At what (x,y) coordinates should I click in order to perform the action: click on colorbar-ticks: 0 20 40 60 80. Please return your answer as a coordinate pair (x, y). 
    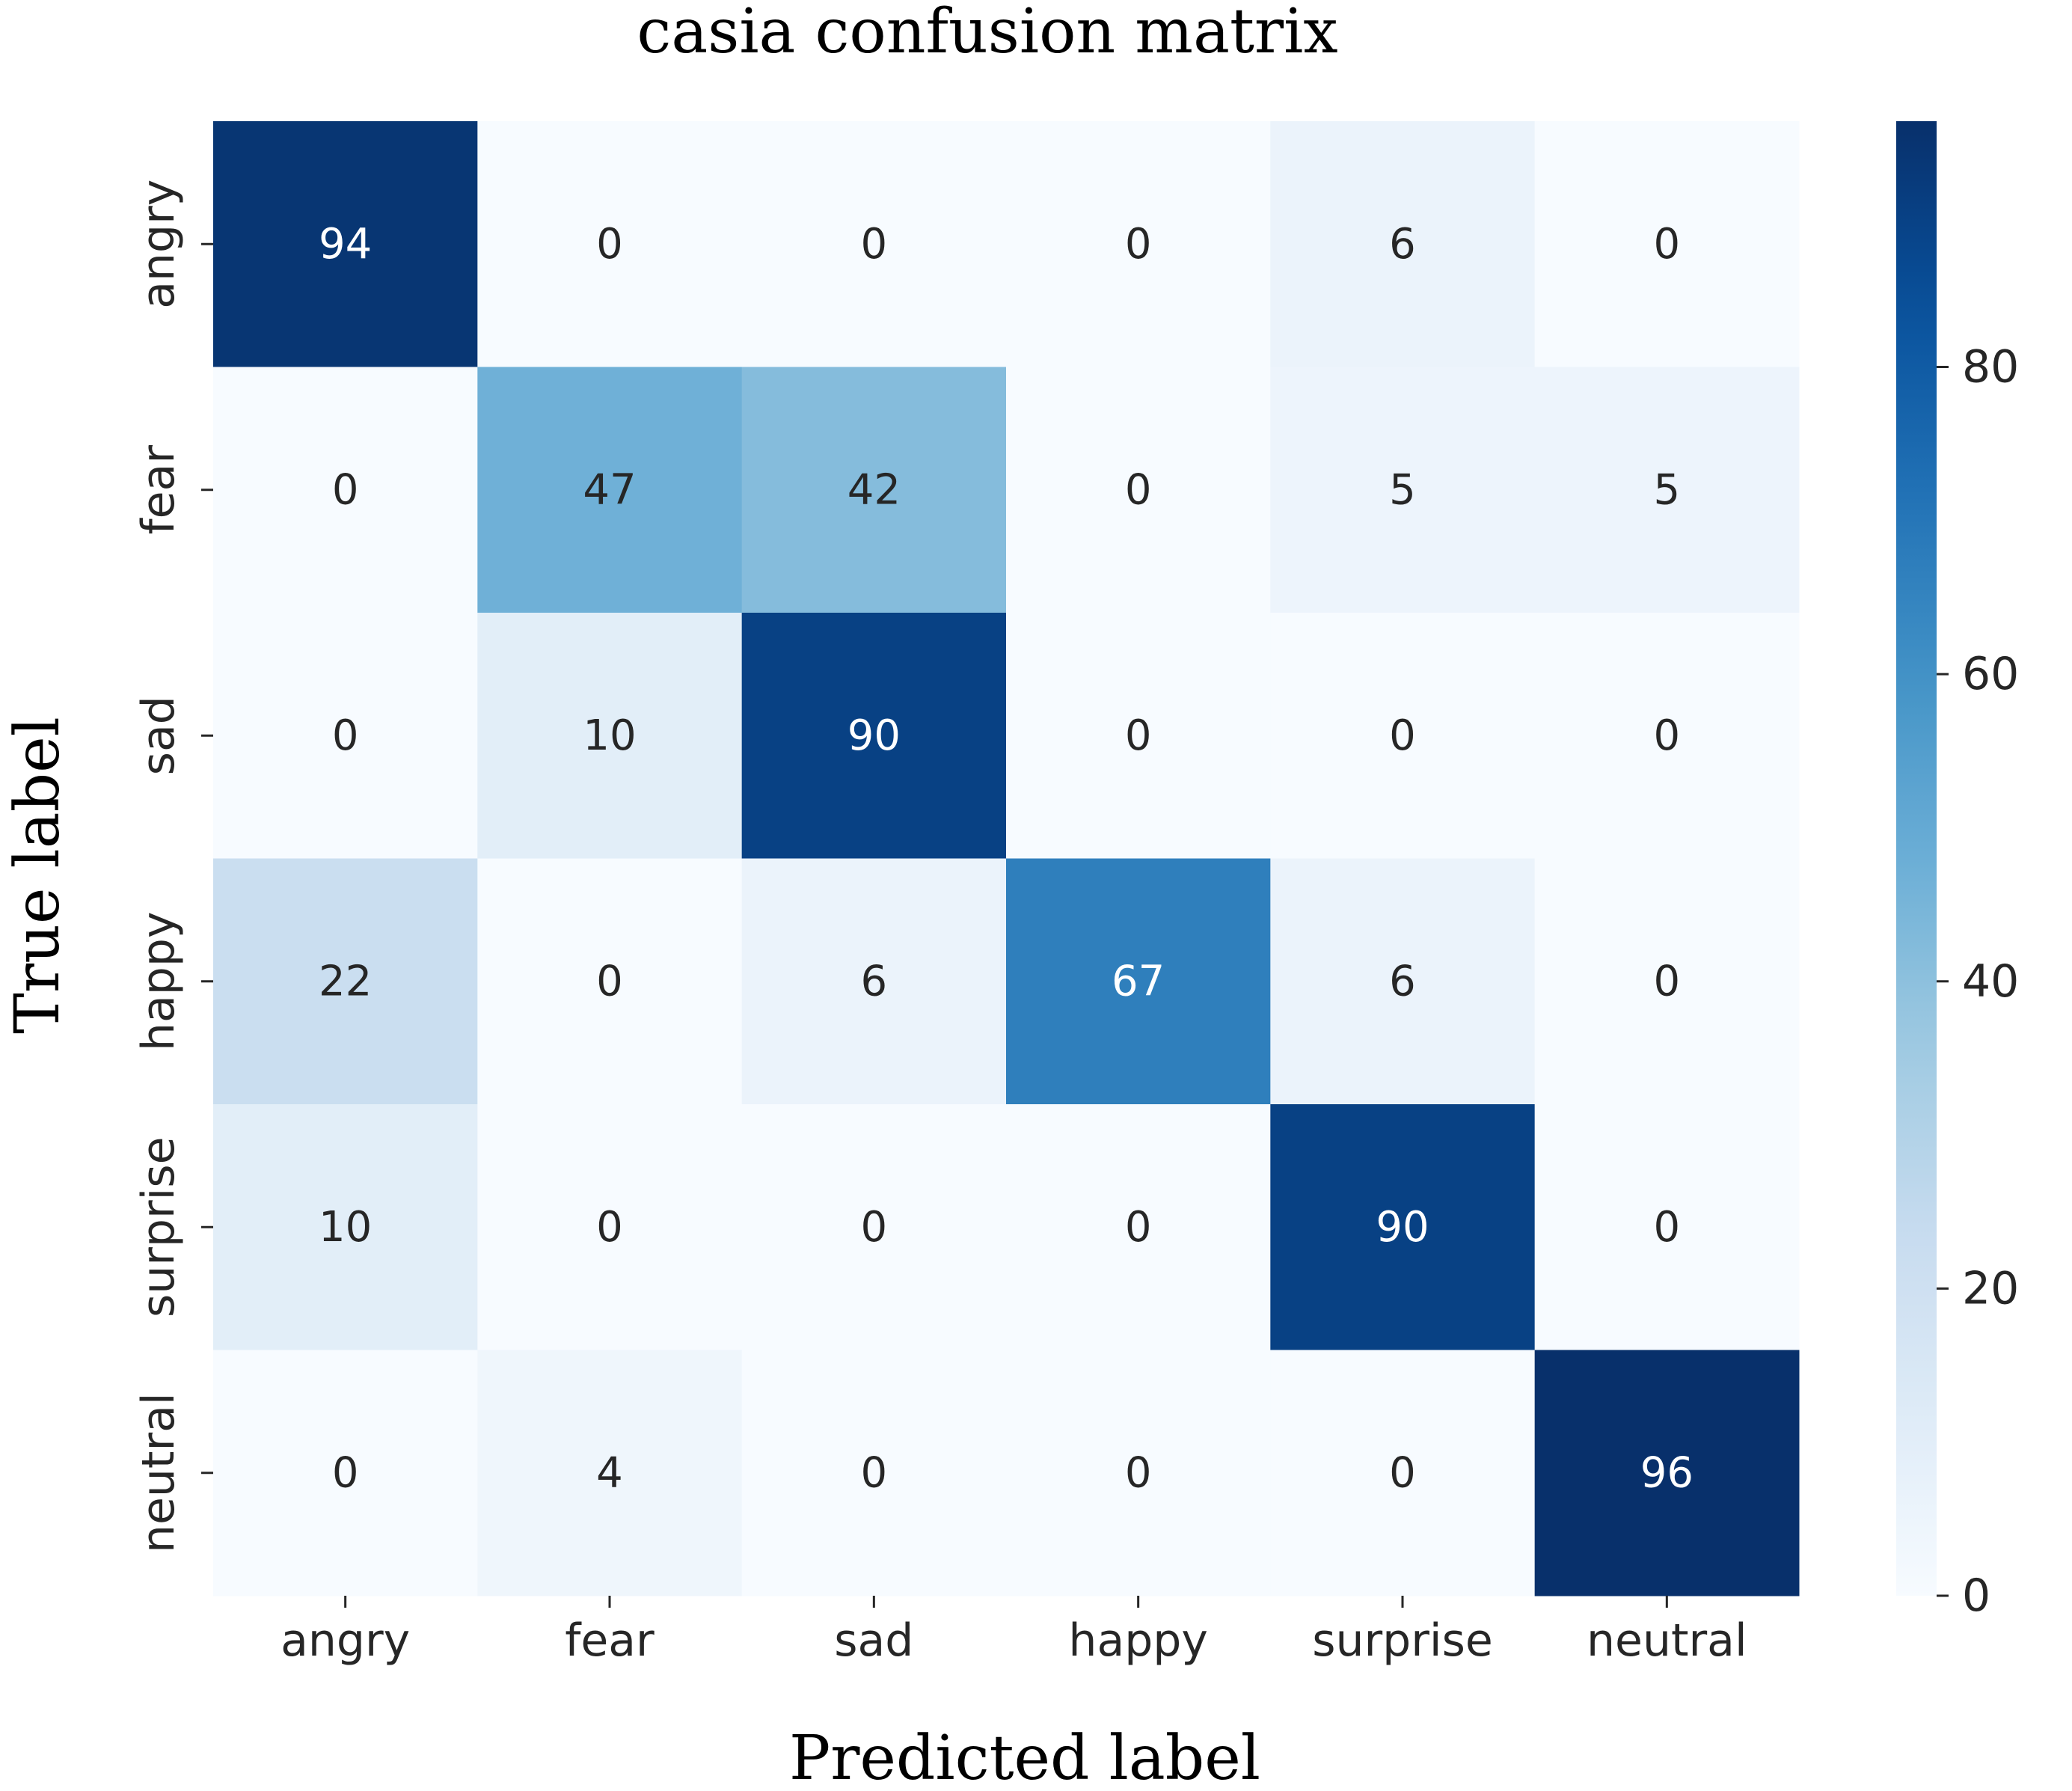
    Looking at the image, I should click on (1978, 982).